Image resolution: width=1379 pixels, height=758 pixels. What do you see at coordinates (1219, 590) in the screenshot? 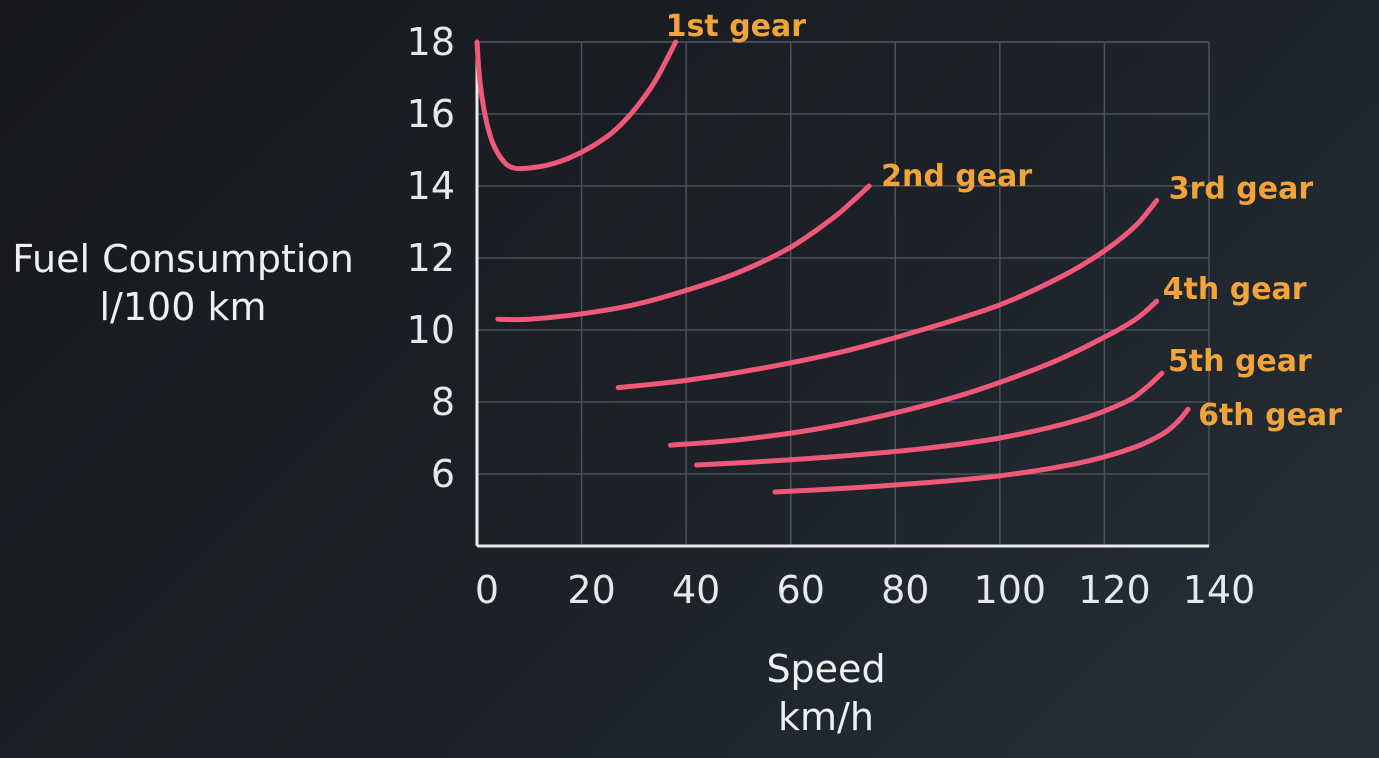
I see `x-tick-label: 140` at bounding box center [1219, 590].